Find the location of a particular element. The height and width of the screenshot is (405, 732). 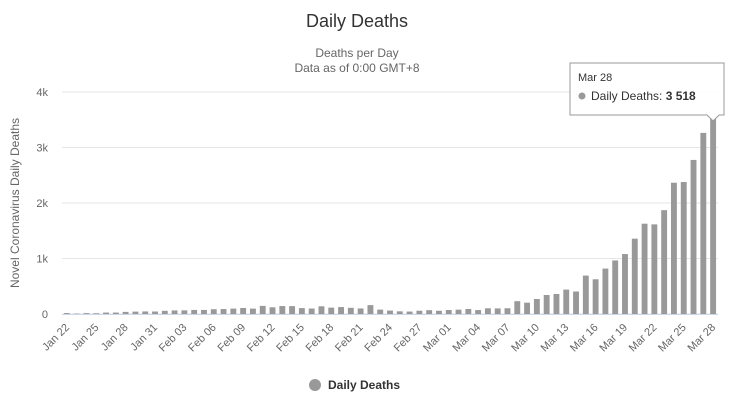

x-tick-label: Mar 25 is located at coordinates (672, 338).